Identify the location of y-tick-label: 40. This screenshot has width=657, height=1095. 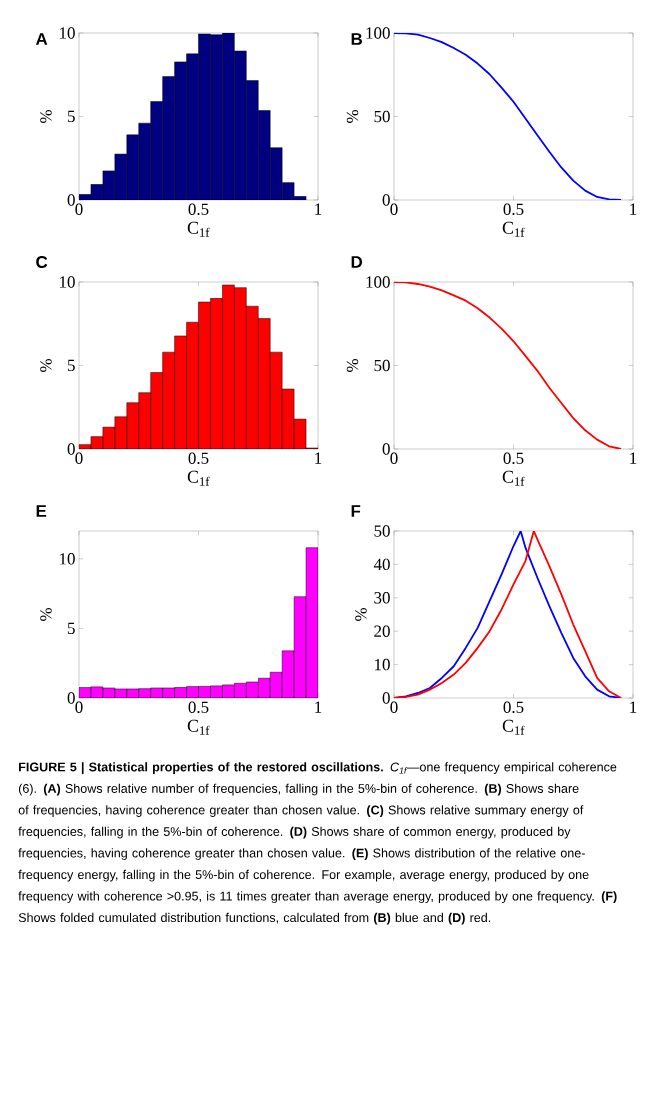
(381, 564).